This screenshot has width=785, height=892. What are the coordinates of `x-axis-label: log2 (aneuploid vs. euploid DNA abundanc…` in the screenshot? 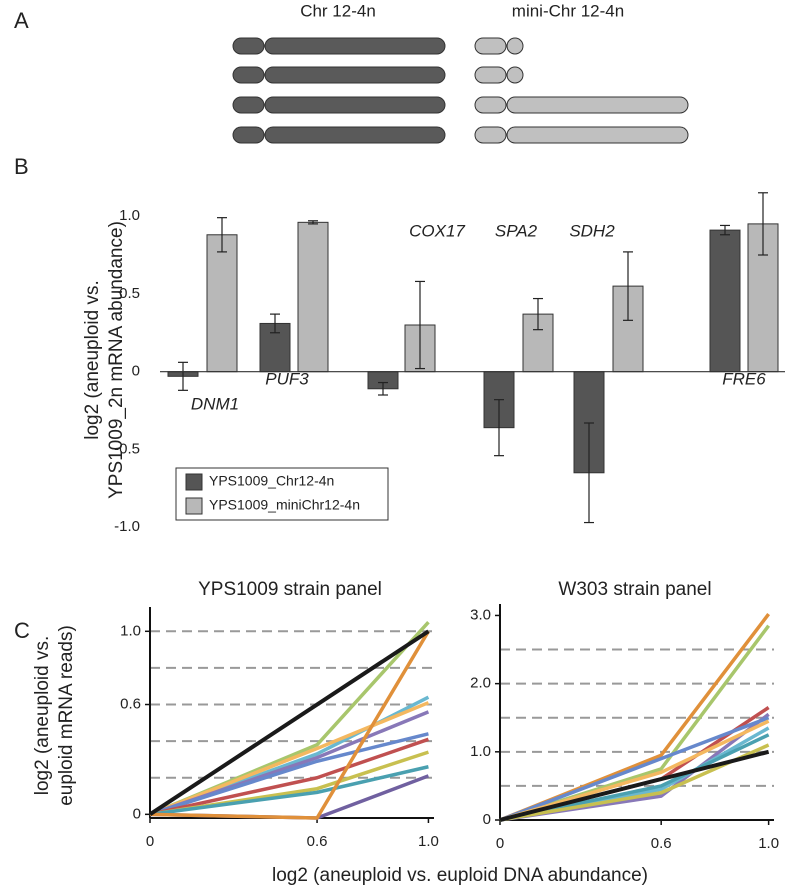 It's located at (460, 875).